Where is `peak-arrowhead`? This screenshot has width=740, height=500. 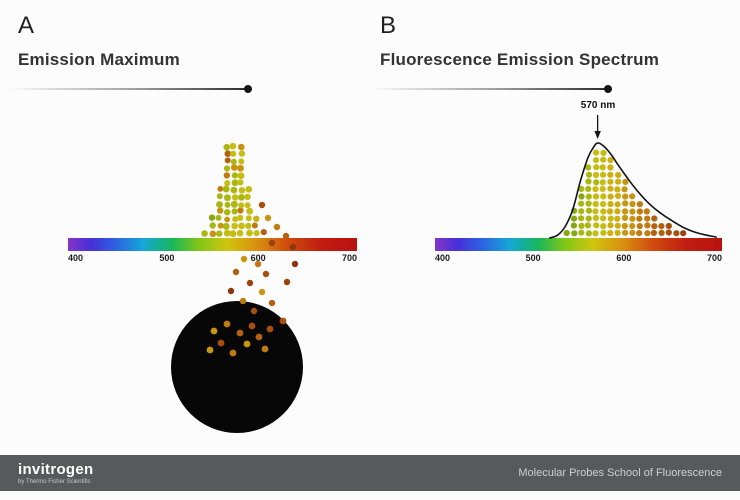
peak-arrowhead is located at coordinates (597, 135).